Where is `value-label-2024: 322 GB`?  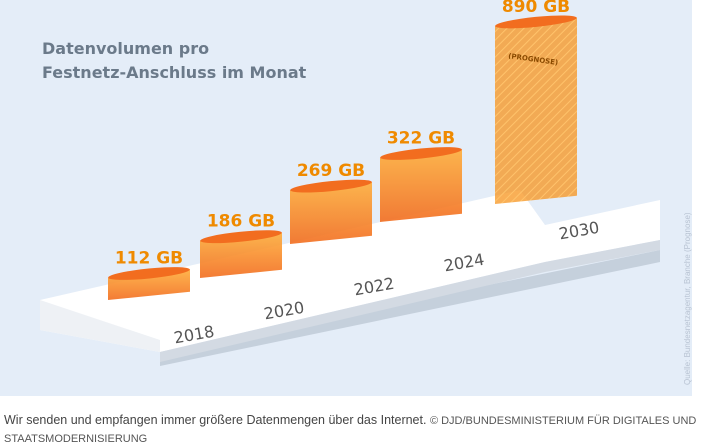 value-label-2024: 322 GB is located at coordinates (421, 139).